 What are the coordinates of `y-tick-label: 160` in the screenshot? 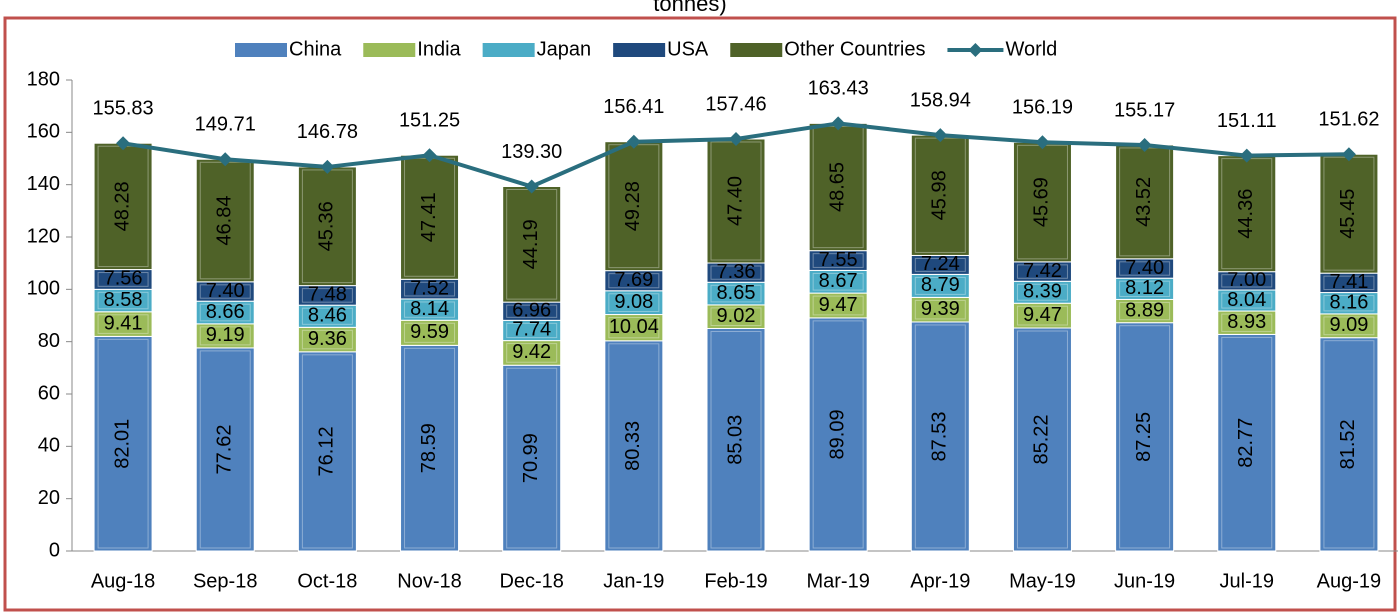 It's located at (43, 132).